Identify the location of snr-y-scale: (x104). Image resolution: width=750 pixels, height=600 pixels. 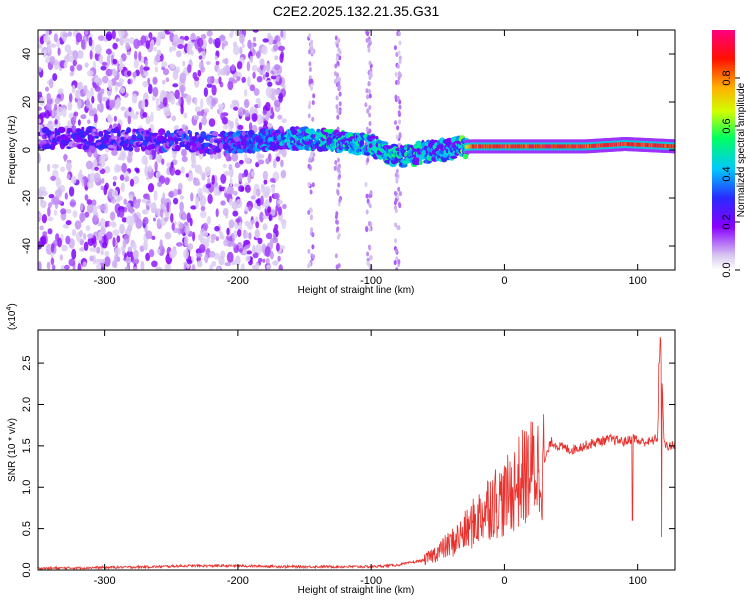
(12, 316).